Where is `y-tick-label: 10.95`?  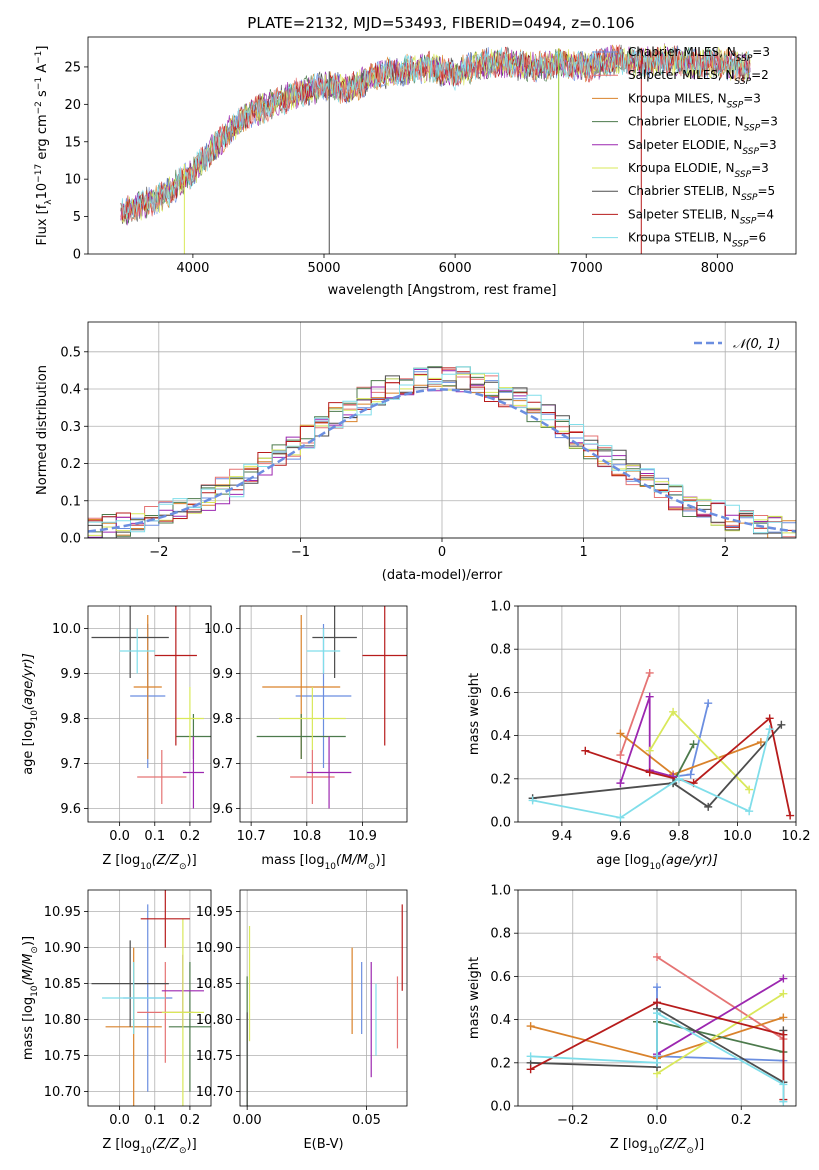
y-tick-label: 10.95 is located at coordinates (214, 912).